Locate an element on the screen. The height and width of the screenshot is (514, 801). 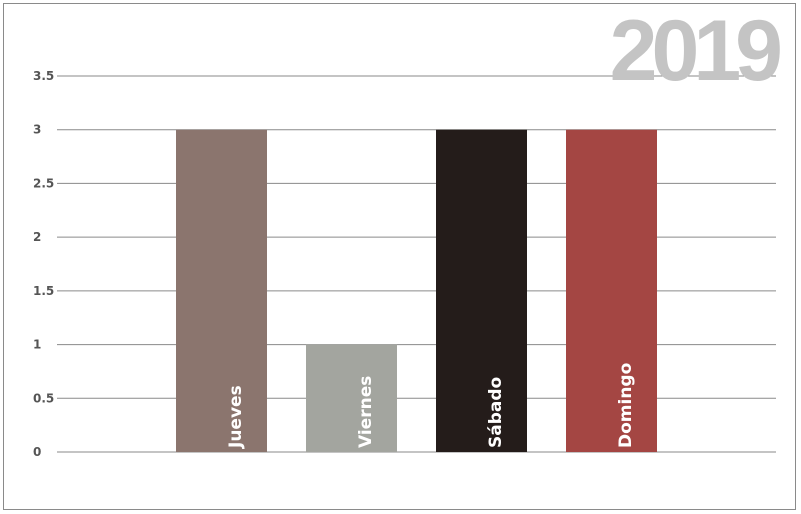
bar-domingo is located at coordinates (611, 290).